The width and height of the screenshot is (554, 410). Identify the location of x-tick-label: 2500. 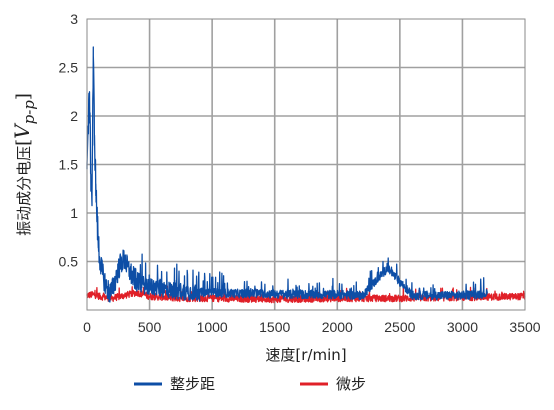
(399, 327).